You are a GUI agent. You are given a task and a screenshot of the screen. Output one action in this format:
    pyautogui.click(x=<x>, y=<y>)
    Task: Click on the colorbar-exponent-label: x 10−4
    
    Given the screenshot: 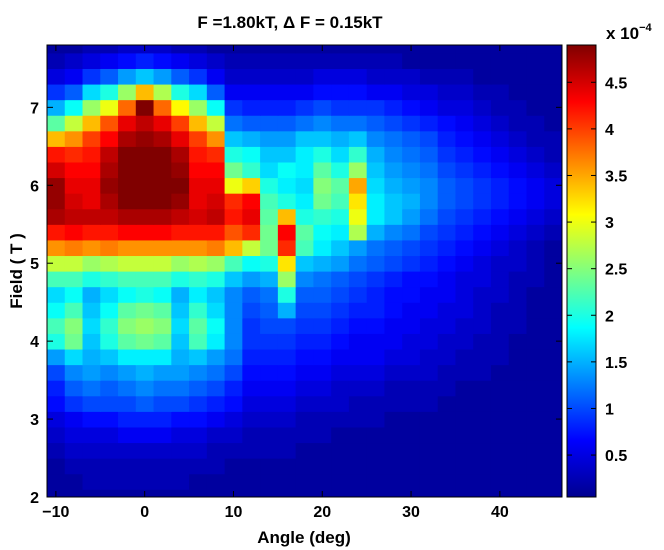 What is the action you would take?
    pyautogui.click(x=629, y=32)
    